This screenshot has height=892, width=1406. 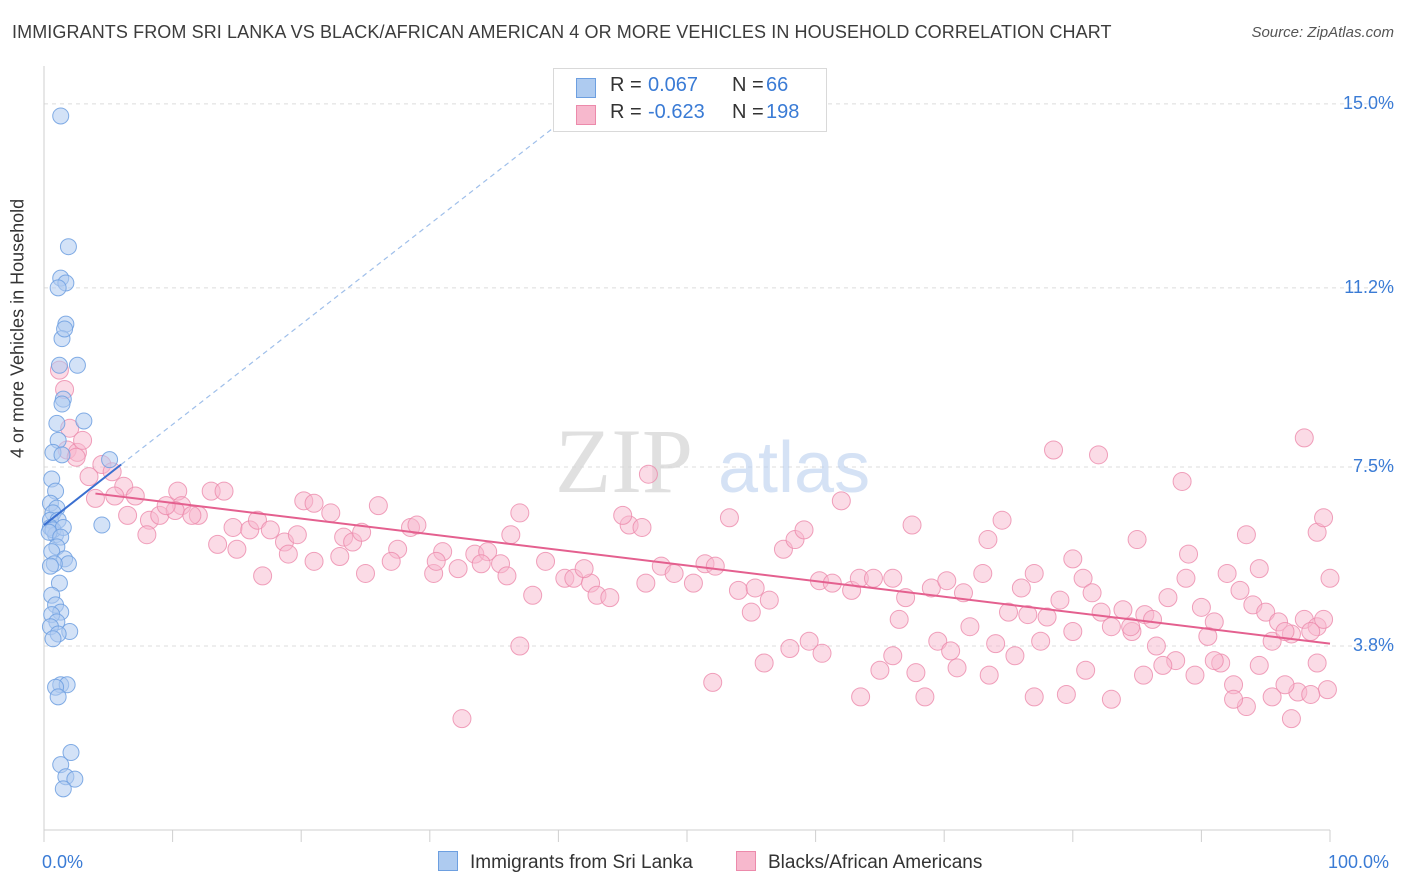 I want to click on legend-n-label: N =, so click(x=748, y=85).